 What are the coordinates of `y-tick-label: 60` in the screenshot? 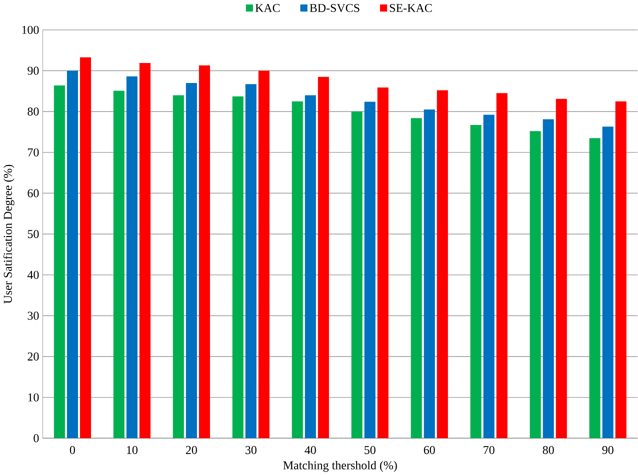 It's located at (33, 193).